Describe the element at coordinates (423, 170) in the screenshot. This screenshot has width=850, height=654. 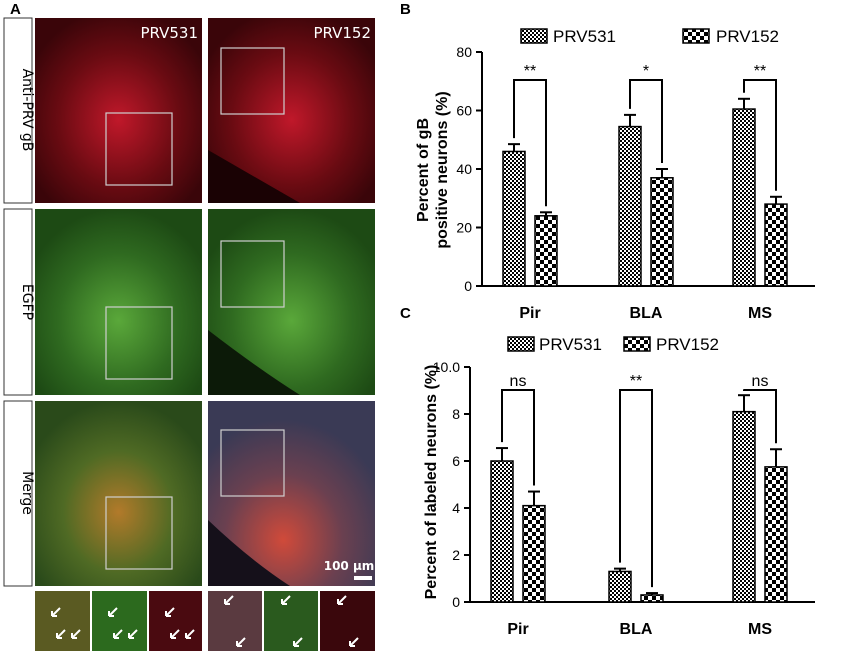
I see `y-axis-label-line1: Percent of gB` at that location.